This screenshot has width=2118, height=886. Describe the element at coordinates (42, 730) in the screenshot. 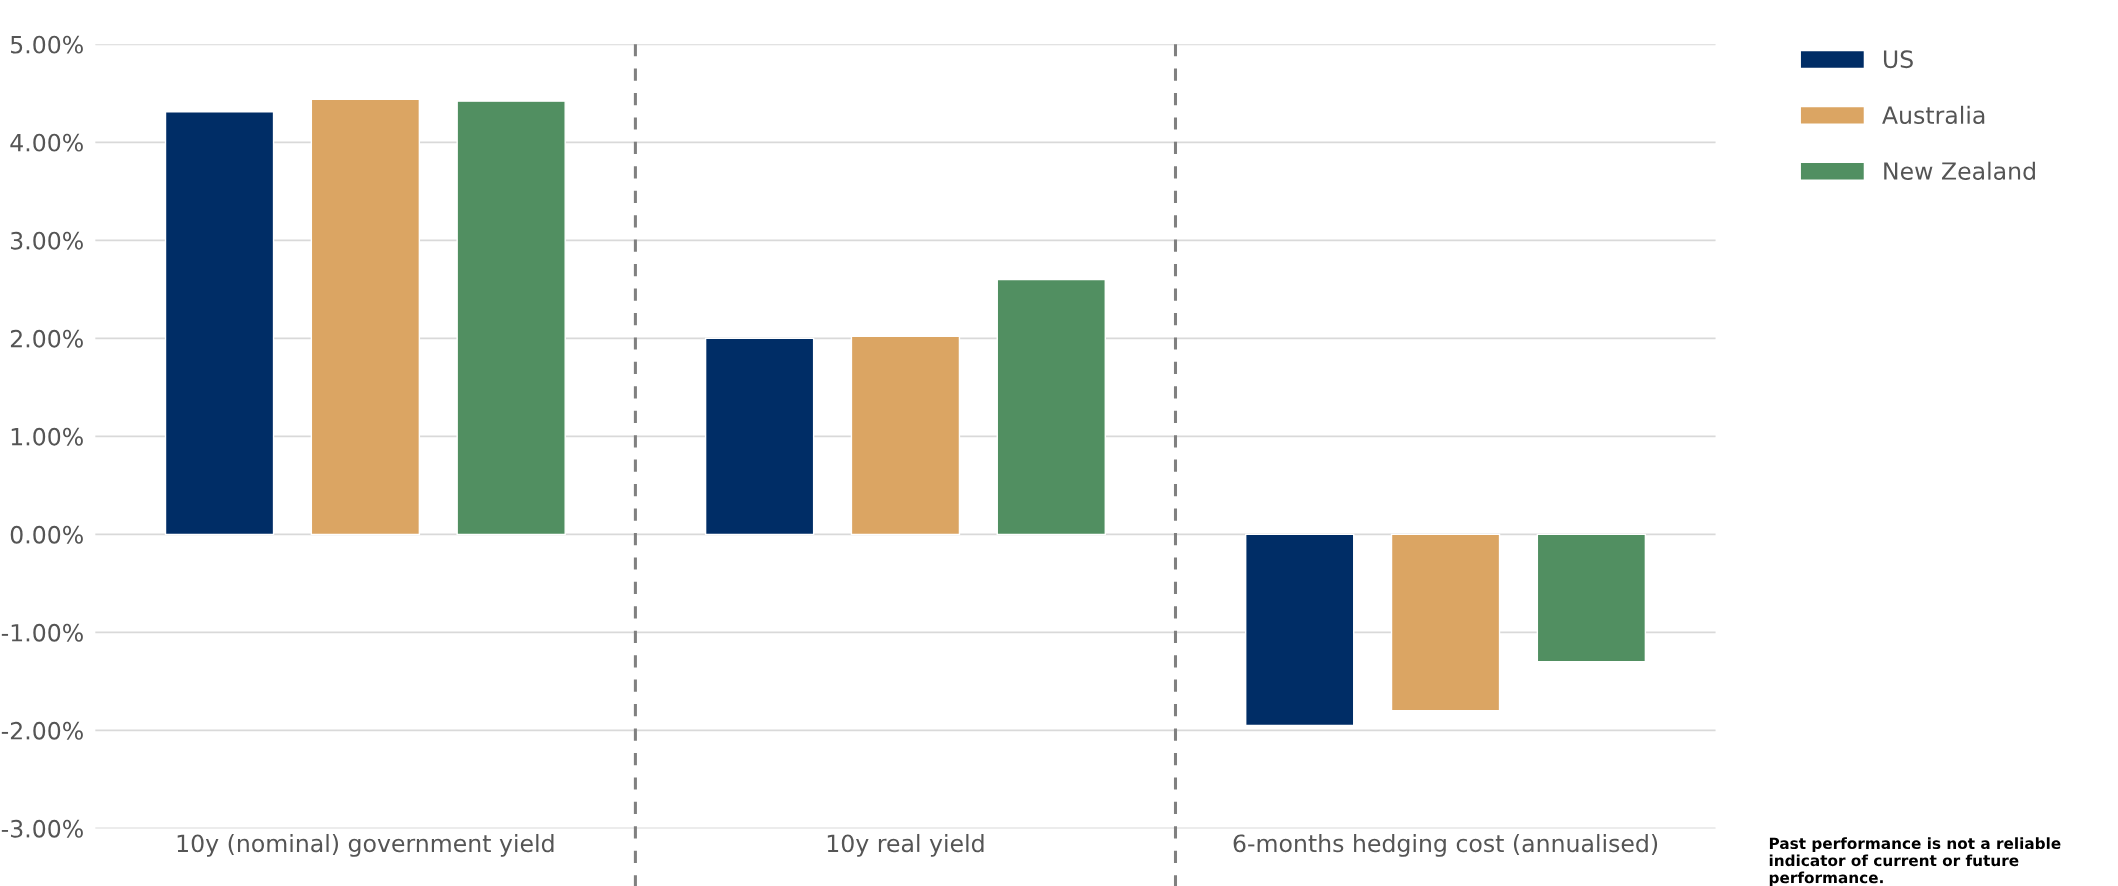

I see `y-tick-label: -2.00%` at that location.